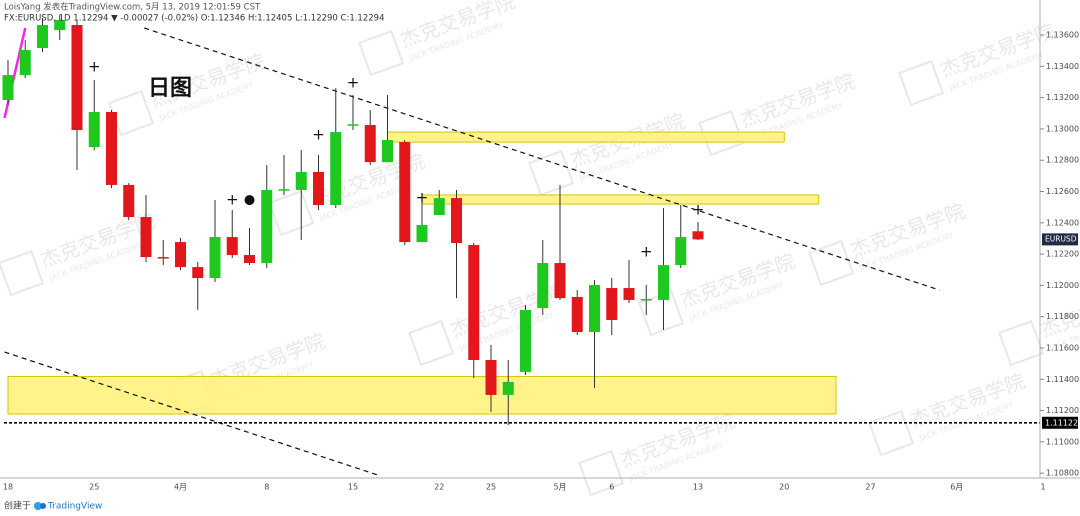 This screenshot has width=1080, height=516. I want to click on hline-label: 1.11122, so click(1061, 422).